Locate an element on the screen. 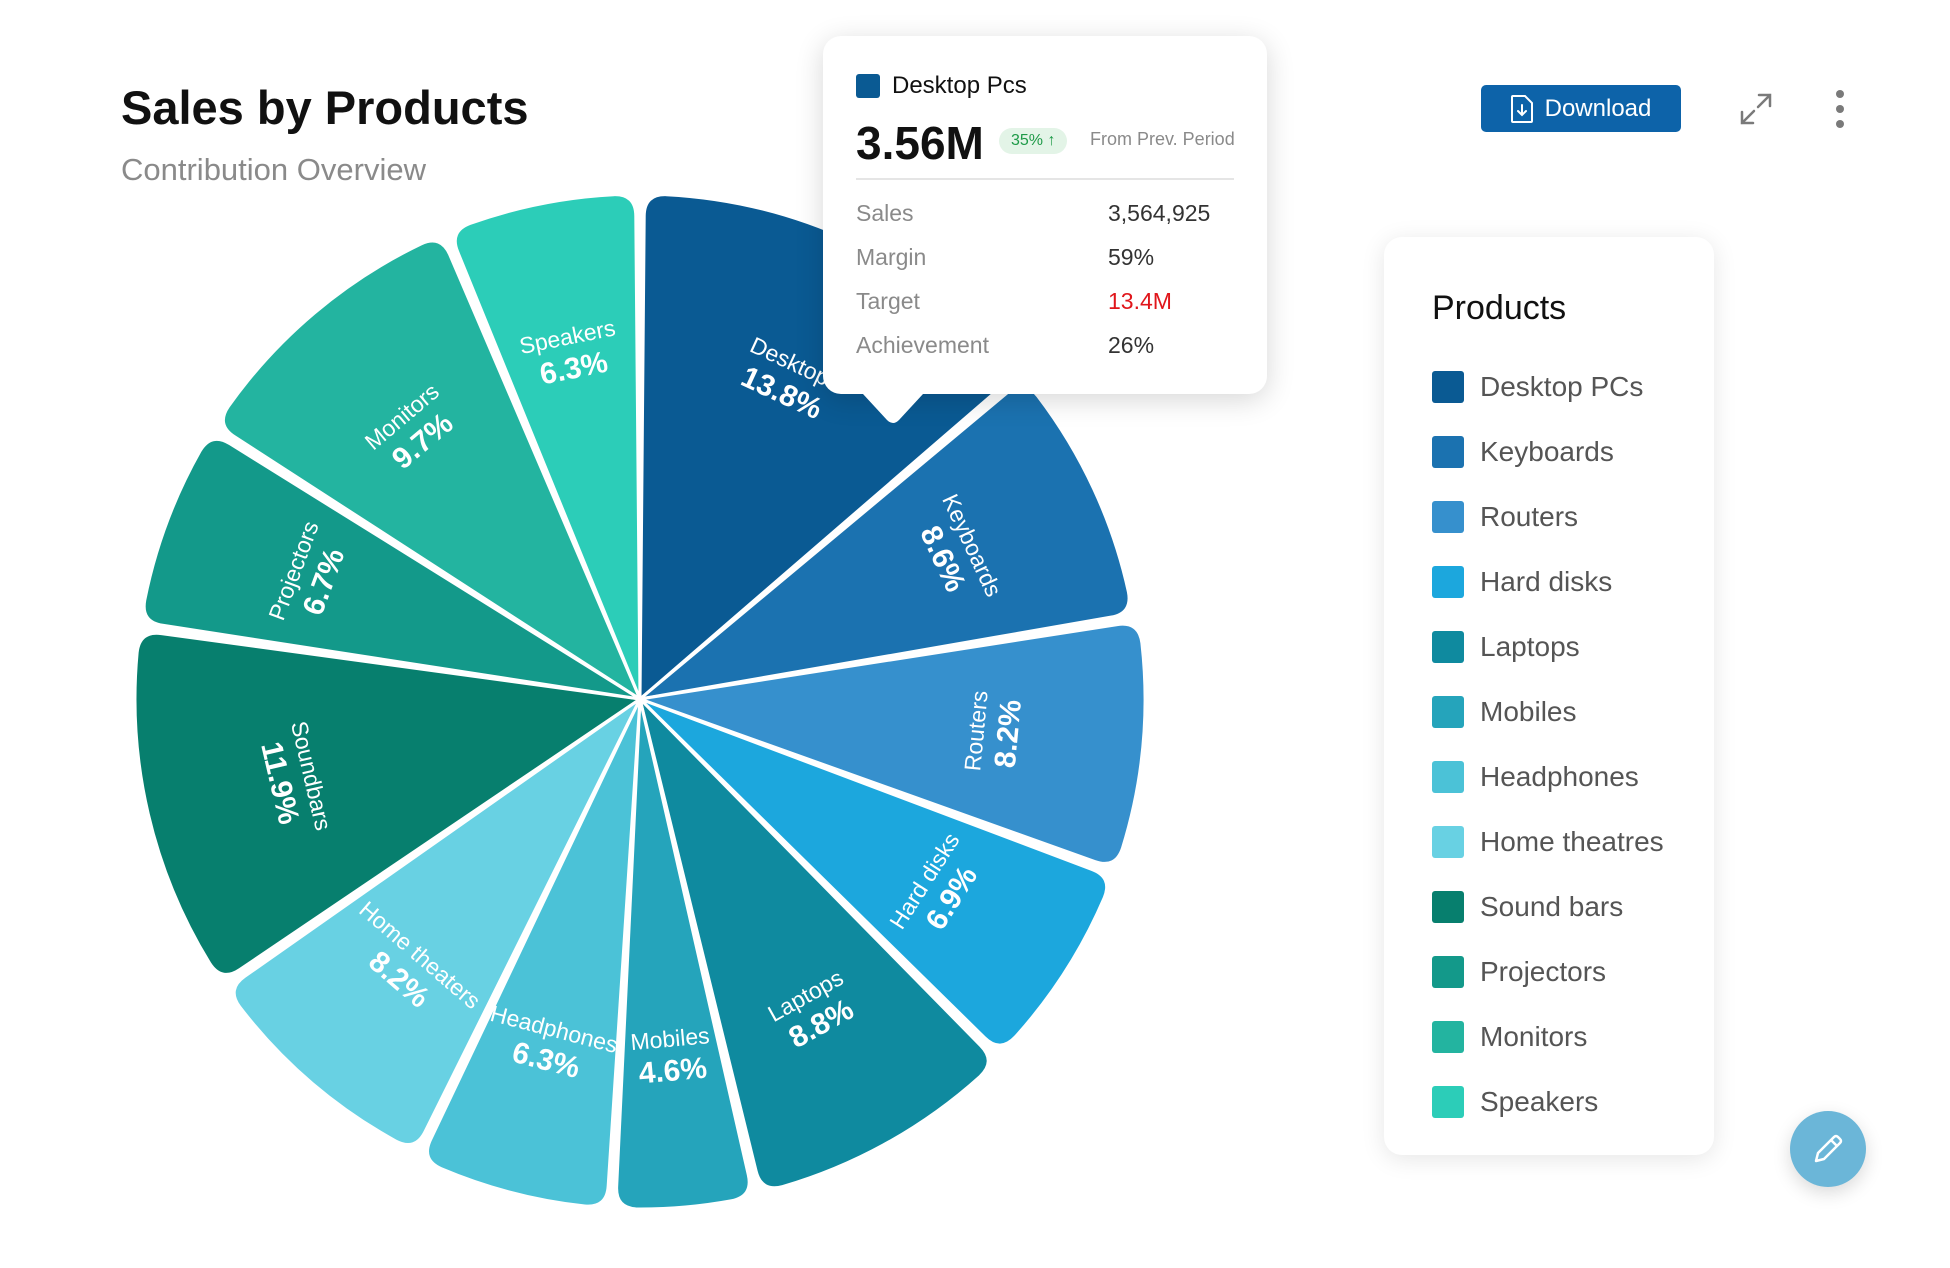  legend-item: Desktop PCs is located at coordinates (1537, 387).